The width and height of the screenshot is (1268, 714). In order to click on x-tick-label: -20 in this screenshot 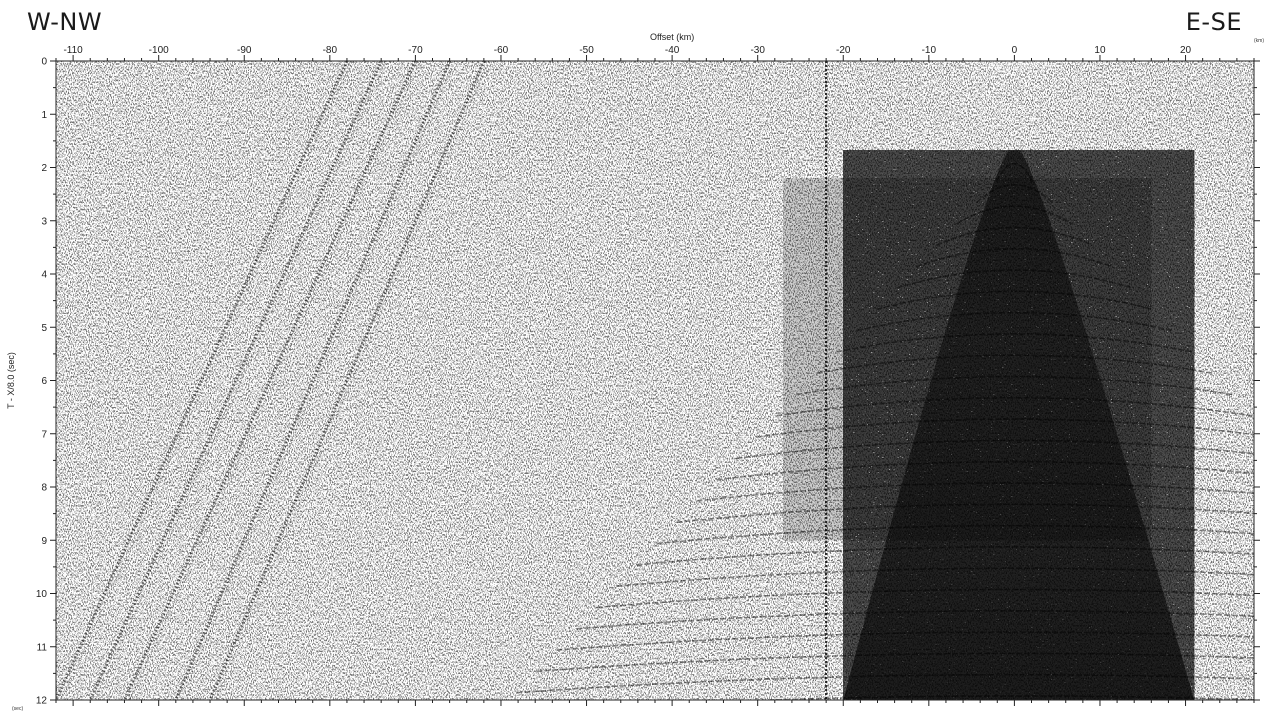, I will do `click(843, 50)`.